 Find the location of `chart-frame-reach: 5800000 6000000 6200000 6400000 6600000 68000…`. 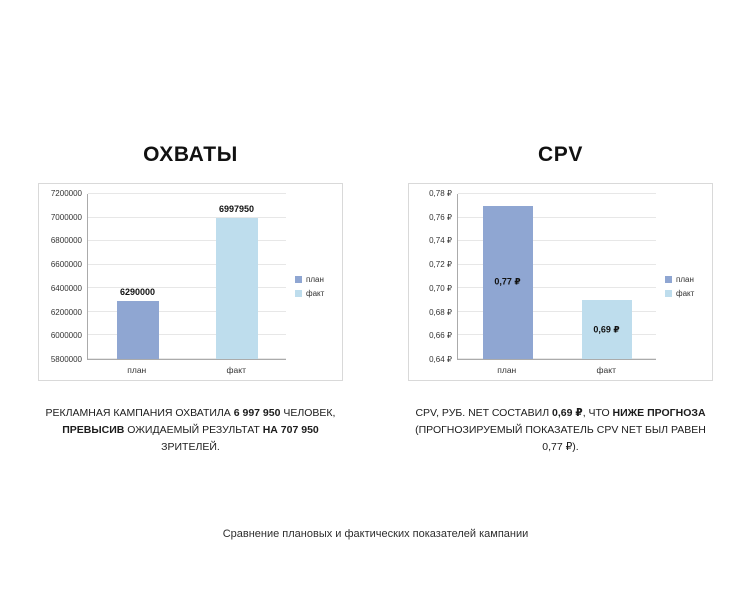

chart-frame-reach: 5800000 6000000 6200000 6400000 6600000 68000… is located at coordinates (190, 282).